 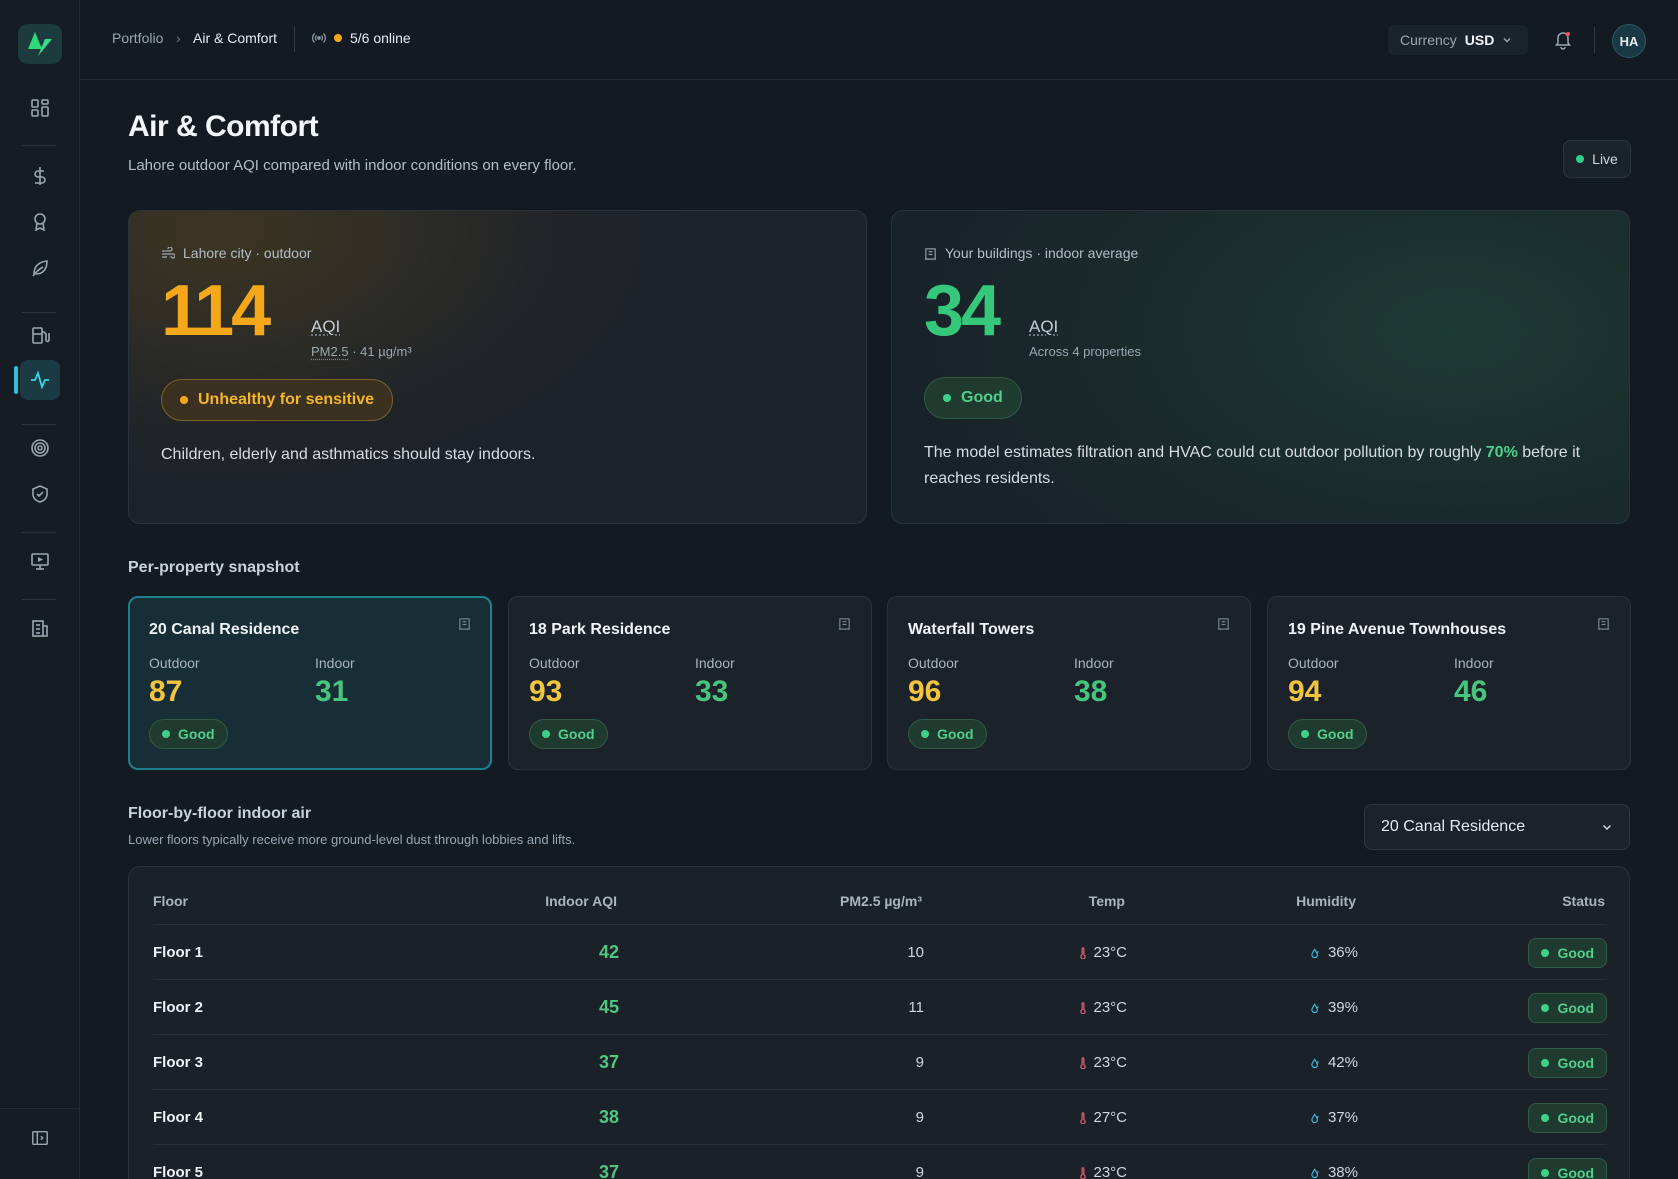 What do you see at coordinates (1343, 952) in the screenshot?
I see `humidity-value: 36%` at bounding box center [1343, 952].